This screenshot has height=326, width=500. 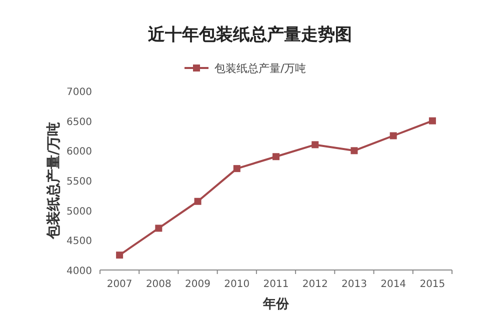 What do you see at coordinates (237, 284) in the screenshot?
I see `x-tick-label: 2010` at bounding box center [237, 284].